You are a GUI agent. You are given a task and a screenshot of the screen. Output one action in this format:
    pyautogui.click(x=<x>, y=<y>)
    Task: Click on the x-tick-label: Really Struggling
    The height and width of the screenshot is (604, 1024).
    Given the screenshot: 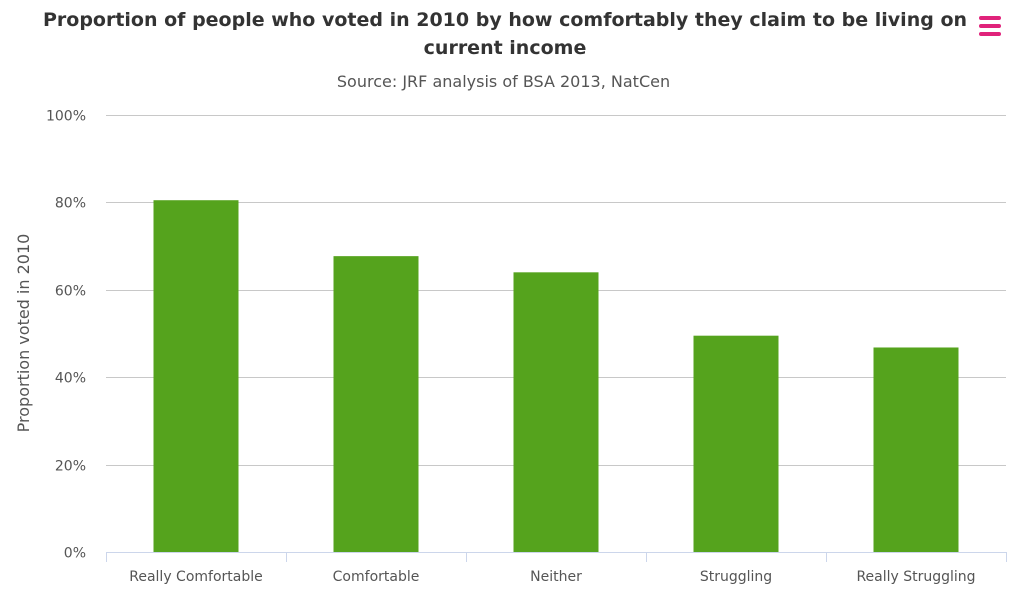 What is the action you would take?
    pyautogui.click(x=915, y=577)
    